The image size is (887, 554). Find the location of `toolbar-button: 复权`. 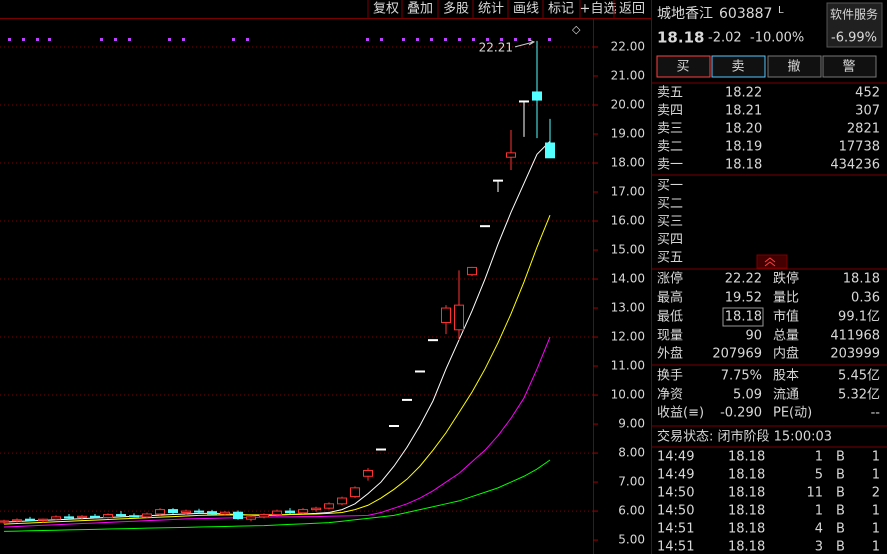

toolbar-button: 复权 is located at coordinates (386, 9).